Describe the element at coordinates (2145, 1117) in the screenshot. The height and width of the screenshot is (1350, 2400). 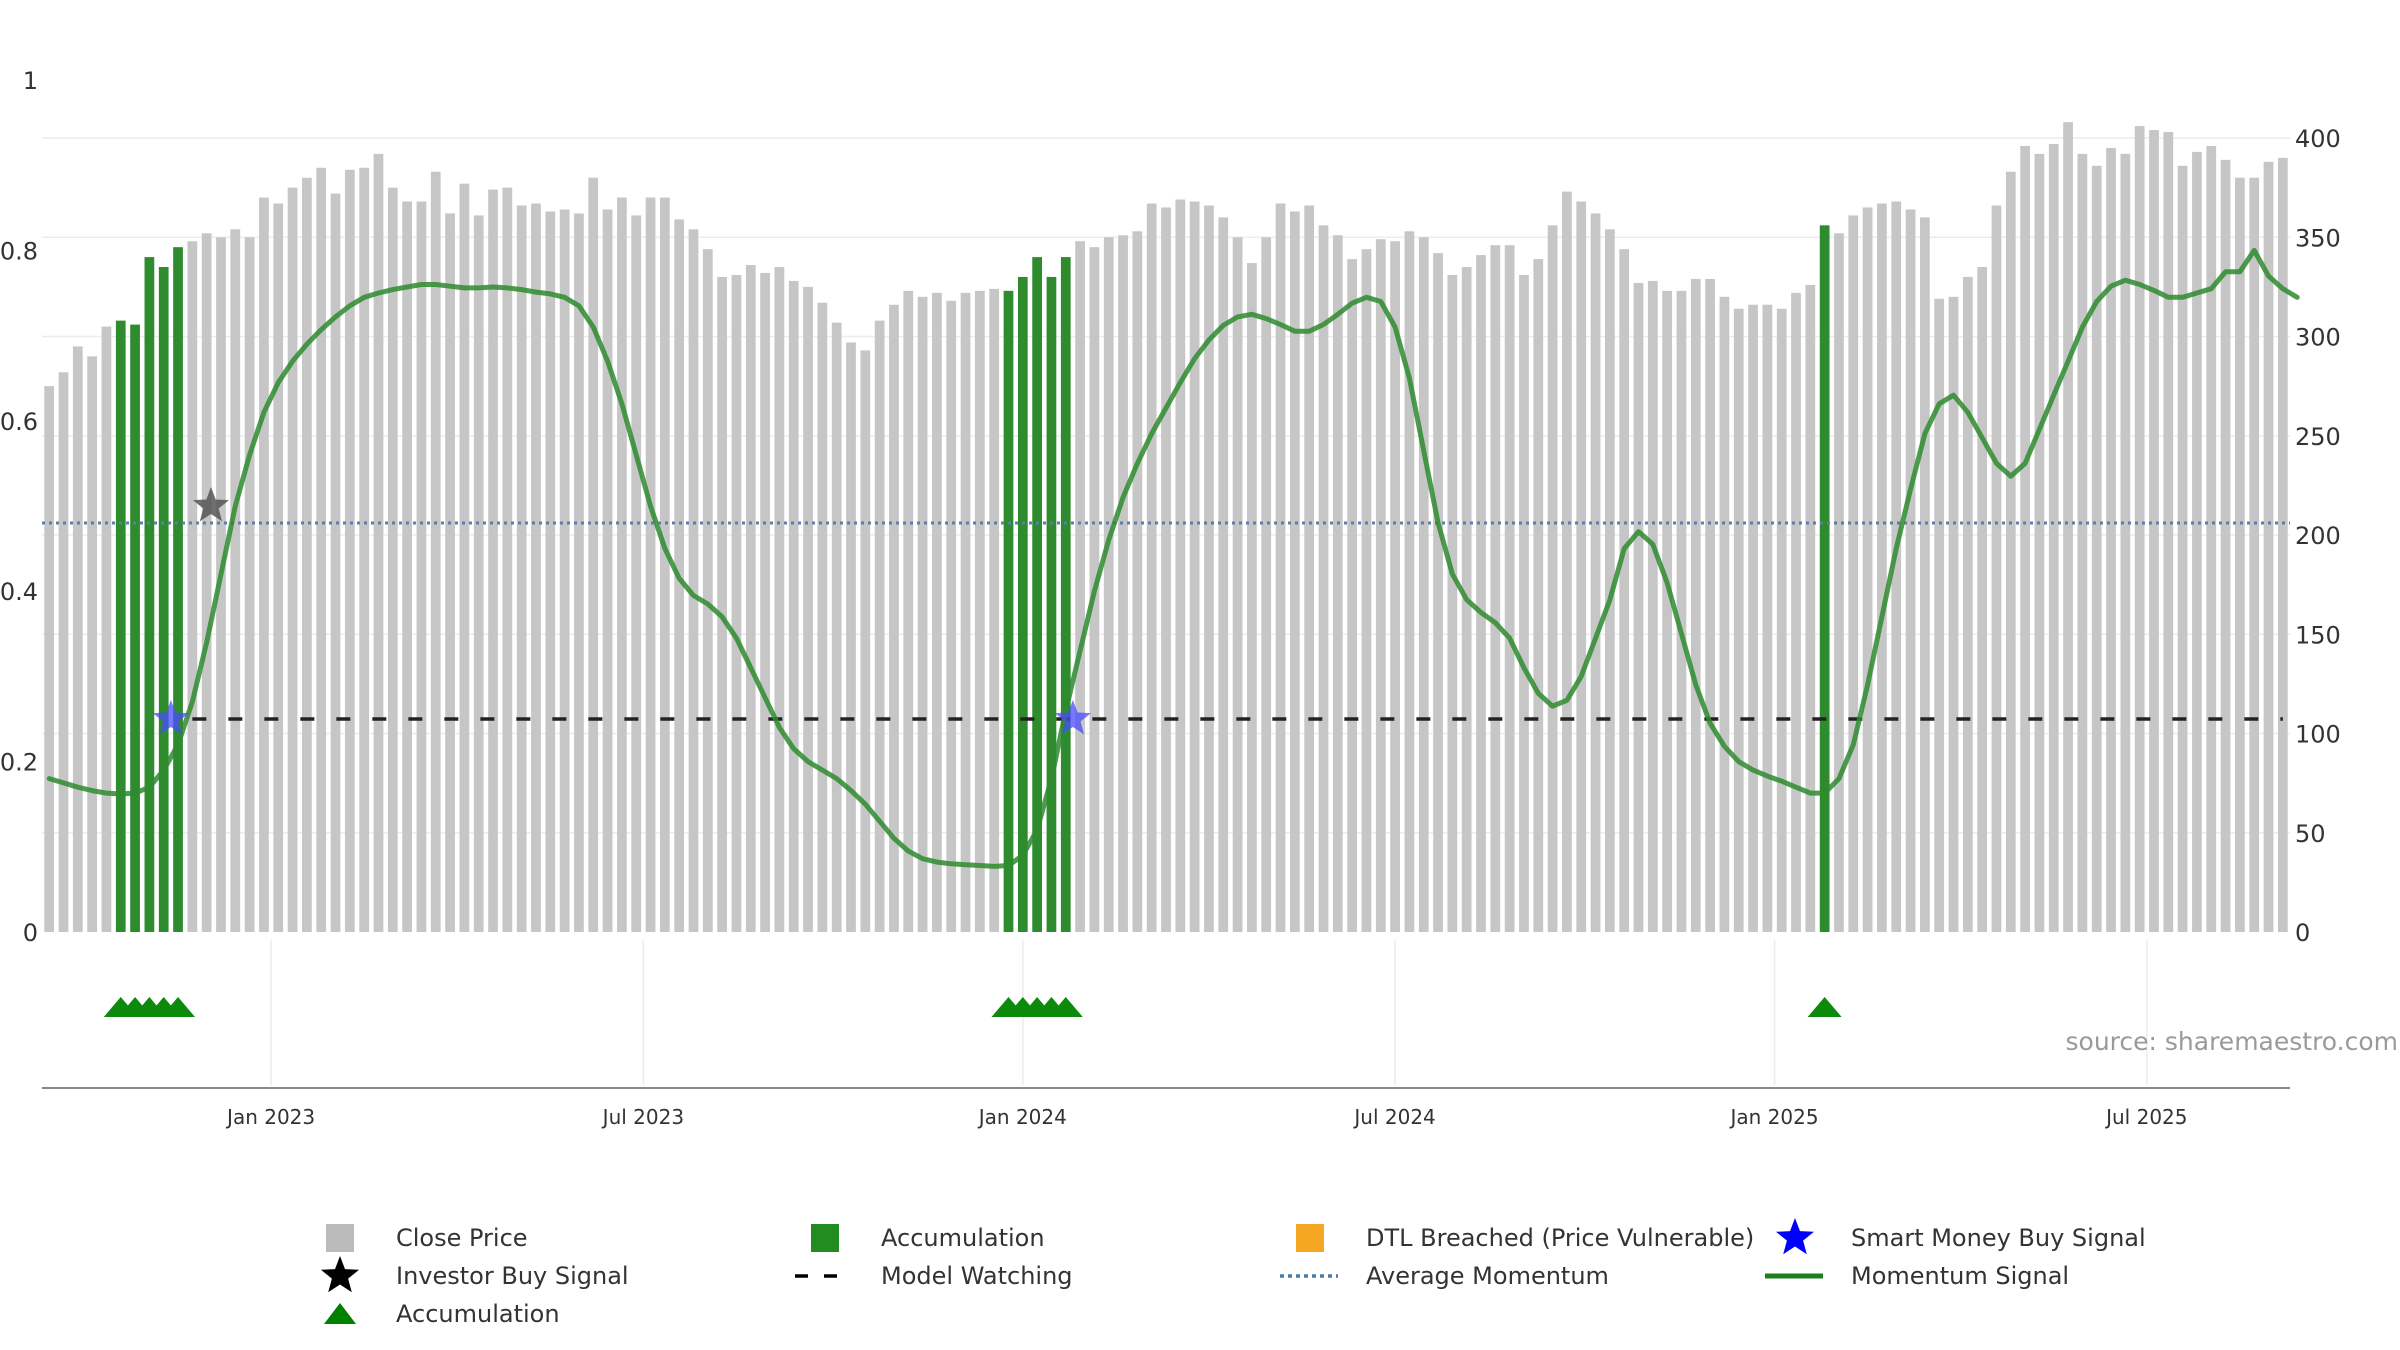
I see `x-tick-label: Jul 2025` at that location.